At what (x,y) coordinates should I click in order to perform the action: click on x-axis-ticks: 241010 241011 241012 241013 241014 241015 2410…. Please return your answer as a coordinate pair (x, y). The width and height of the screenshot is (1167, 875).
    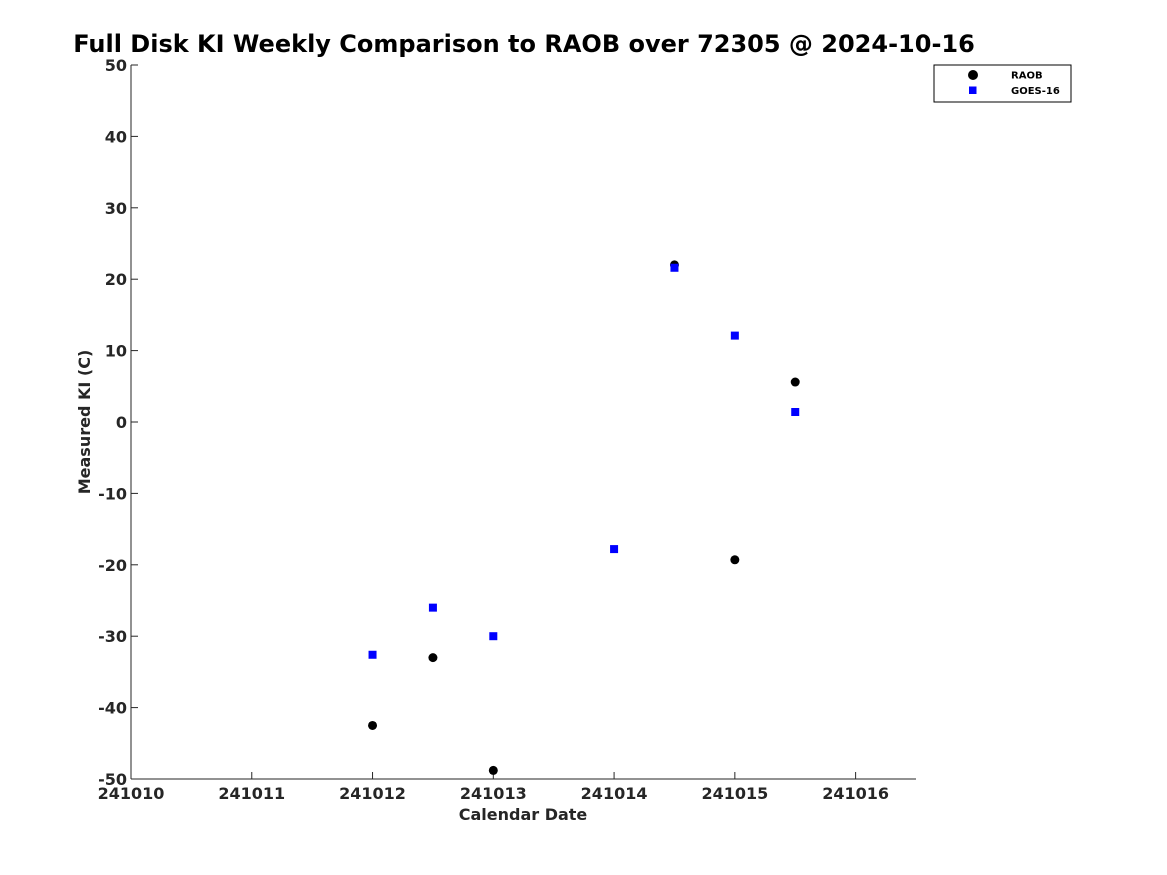
    Looking at the image, I should click on (493, 787).